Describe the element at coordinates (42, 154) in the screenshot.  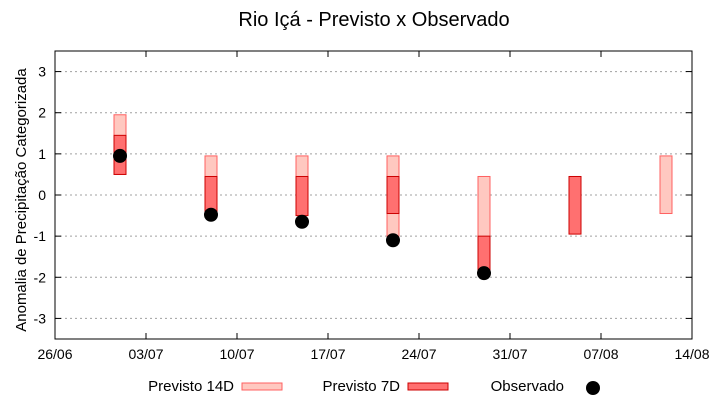
I see `y-tick-label: 1` at that location.